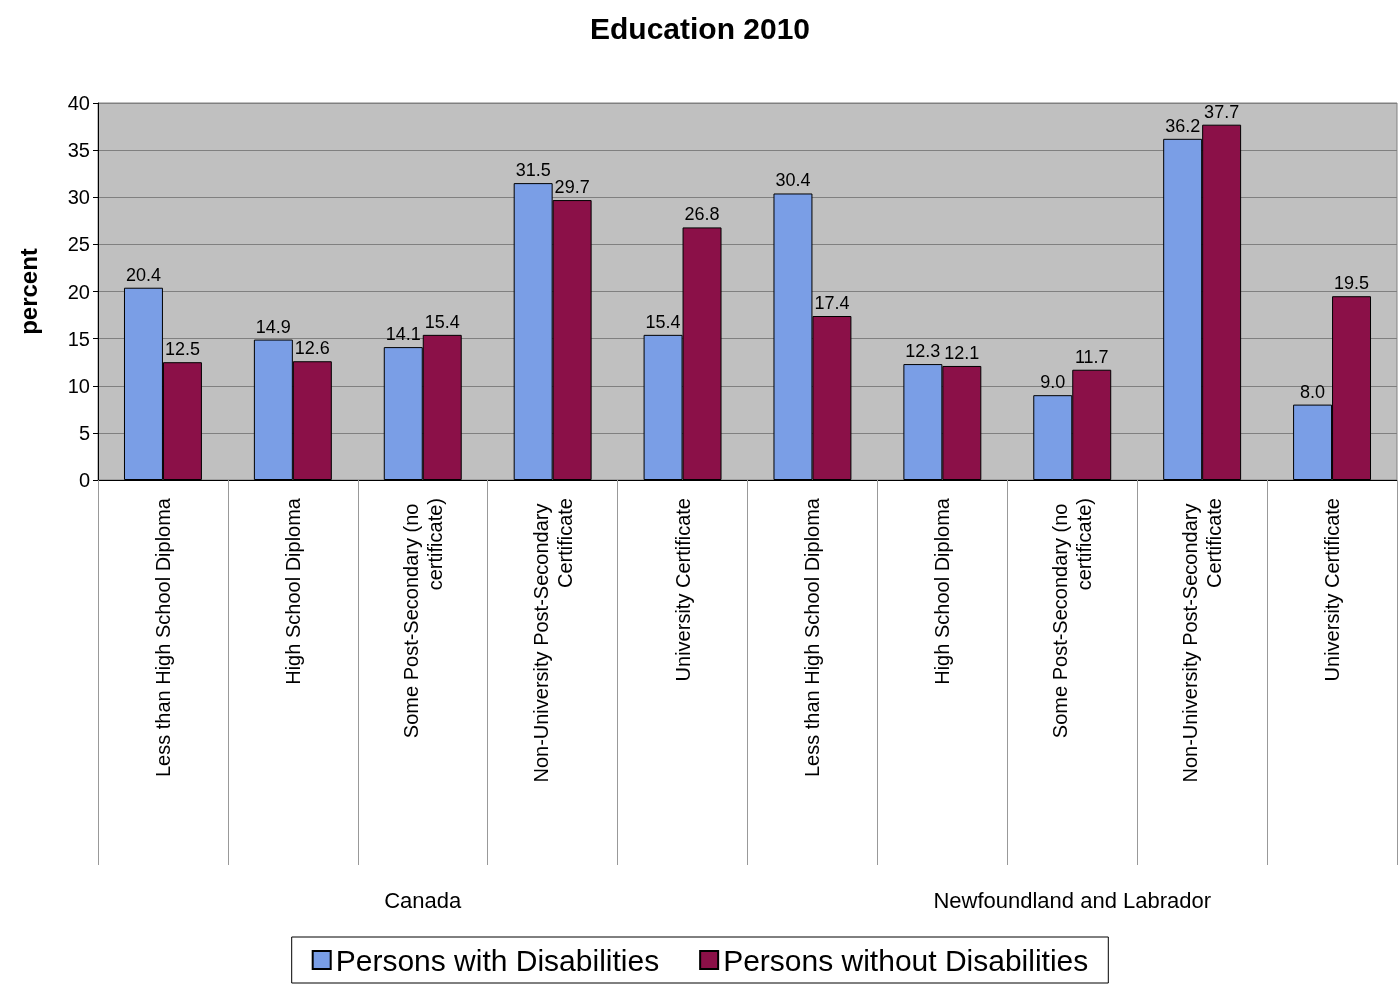  I want to click on y-tick-label: 5, so click(84, 432).